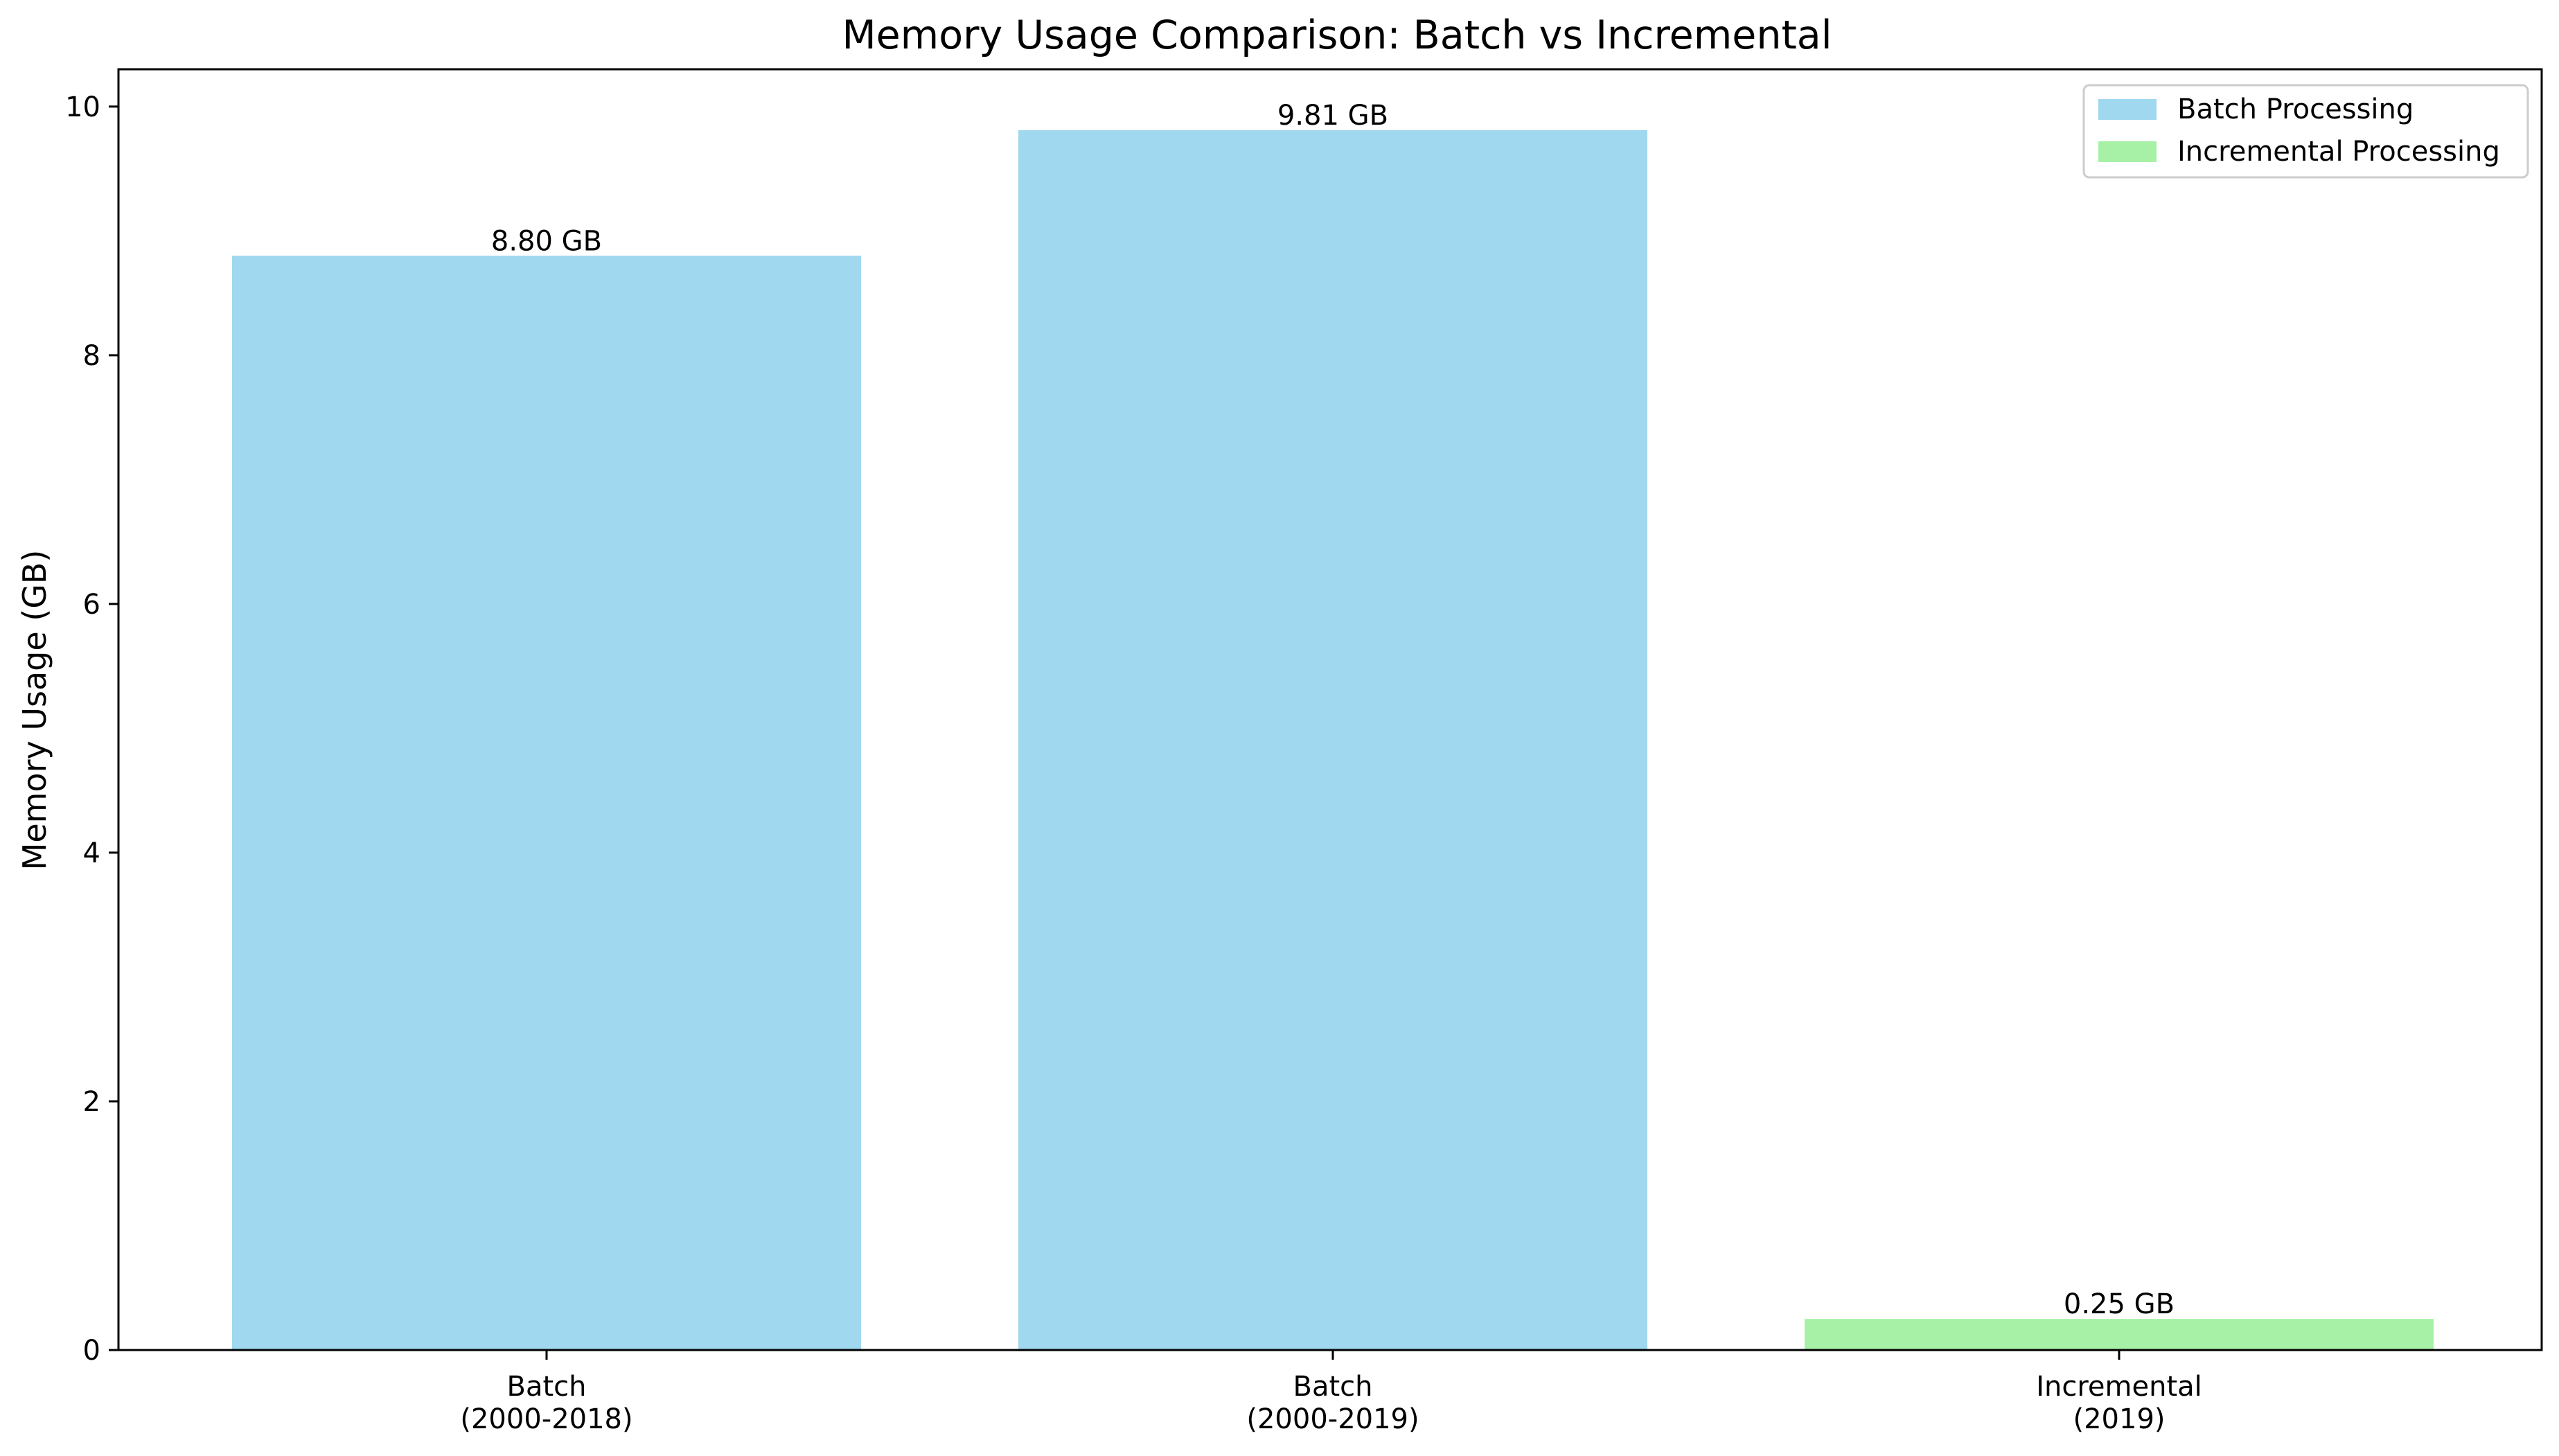 This screenshot has height=1456, width=2559. I want to click on y-tick-label-4: 4, so click(91, 853).